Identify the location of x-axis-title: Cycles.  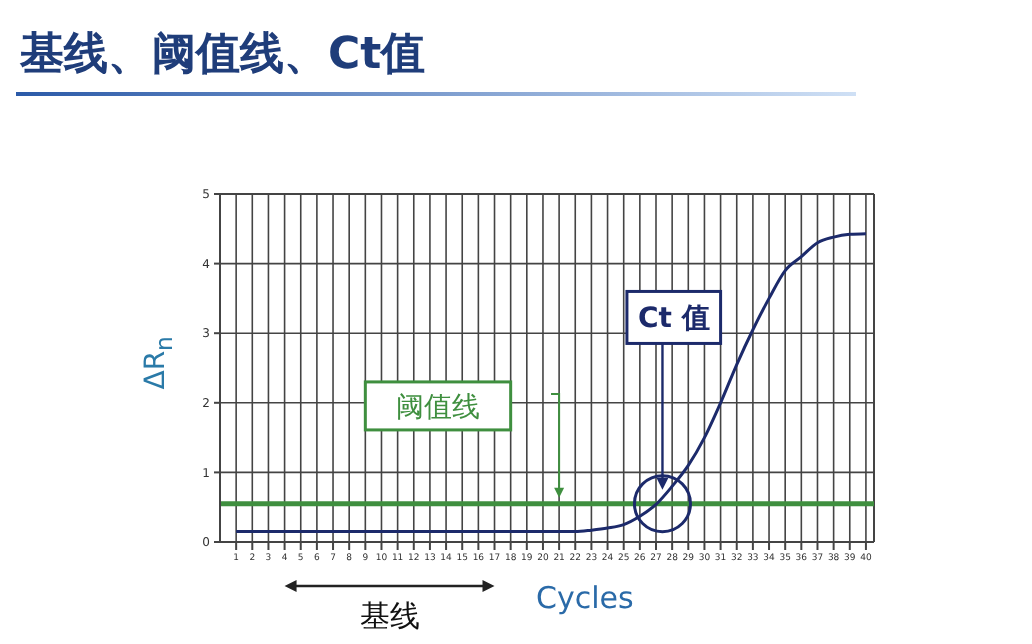
(585, 598).